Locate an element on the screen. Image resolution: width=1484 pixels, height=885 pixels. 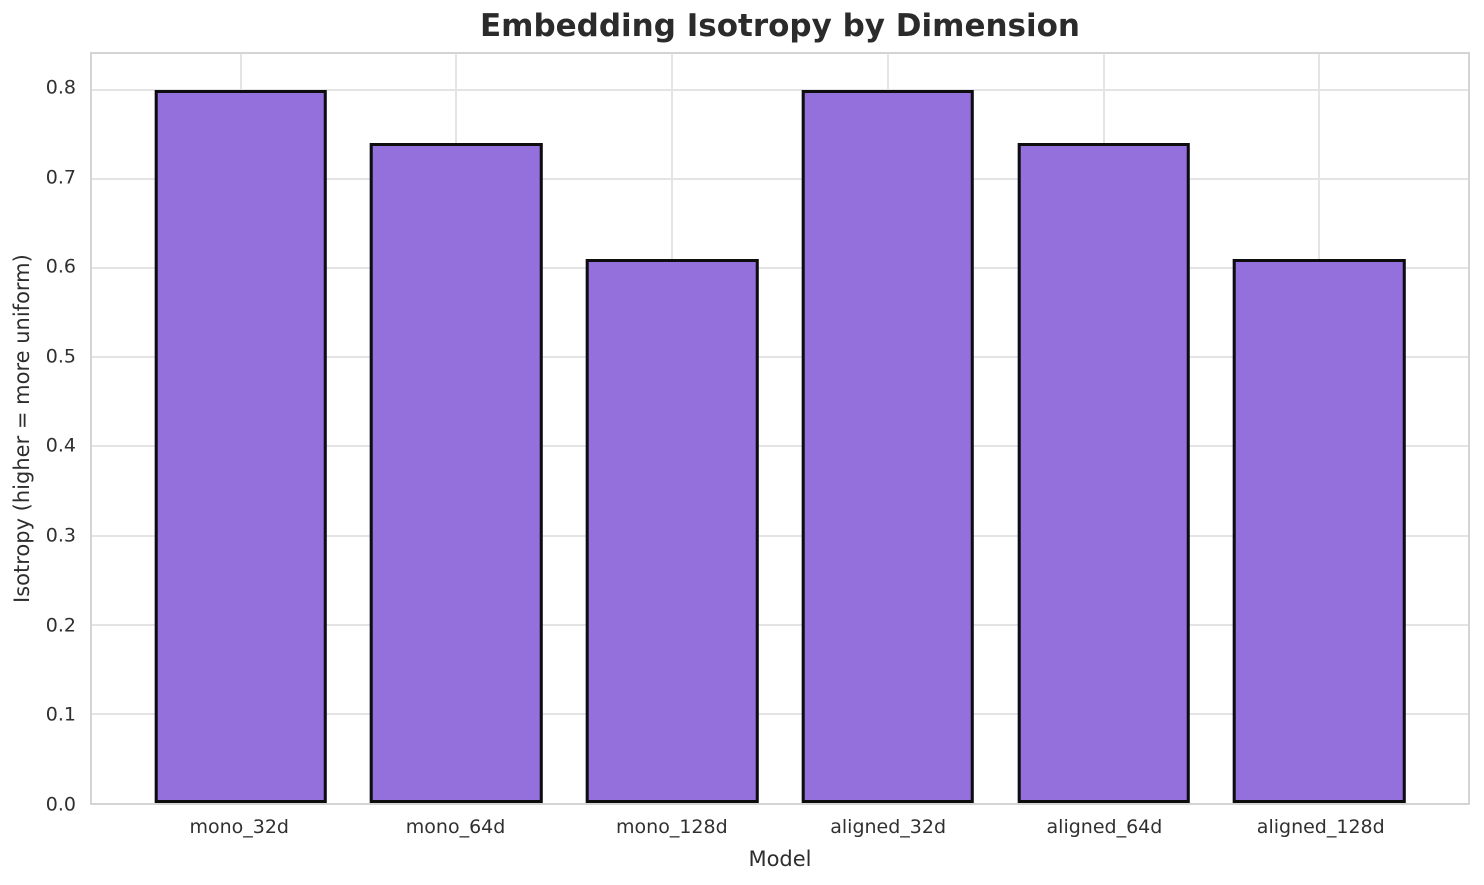
bar-mono_32d is located at coordinates (241, 446).